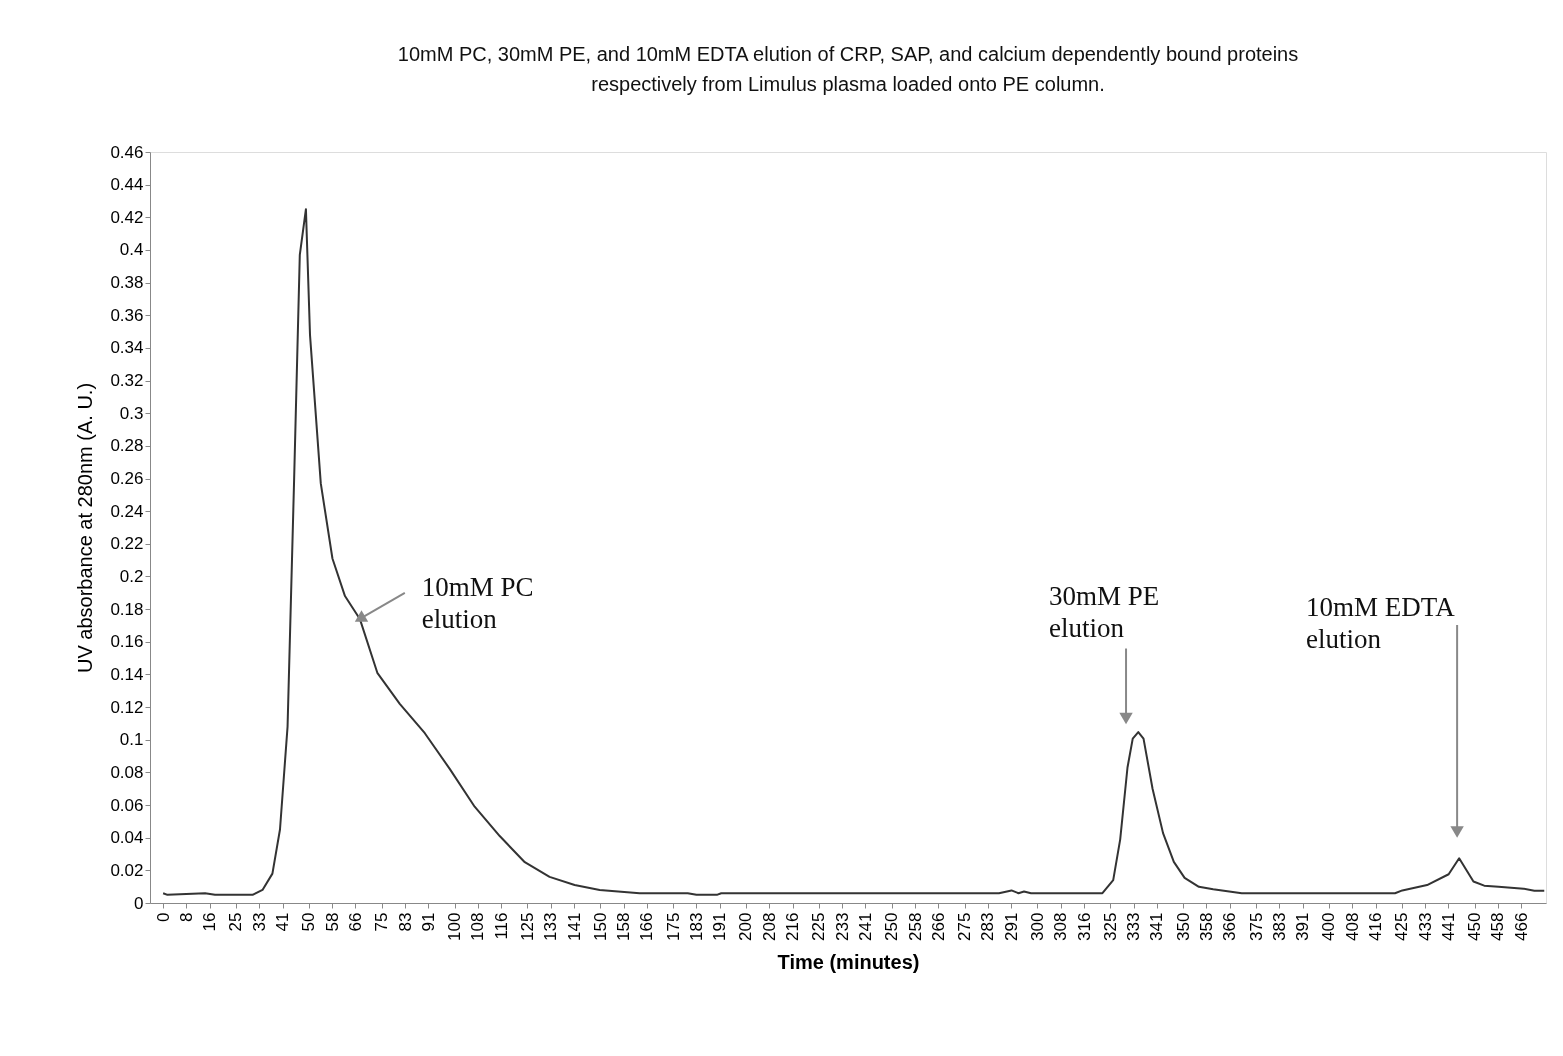 The image size is (1563, 1056). What do you see at coordinates (988, 926) in the screenshot?
I see `x-tick-label: 283` at bounding box center [988, 926].